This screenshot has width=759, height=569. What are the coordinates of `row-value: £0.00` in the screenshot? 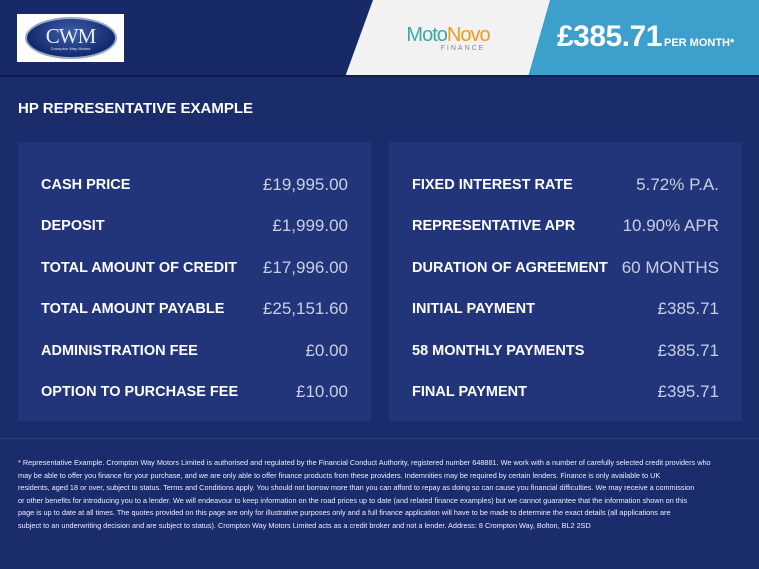 It's located at (326, 350).